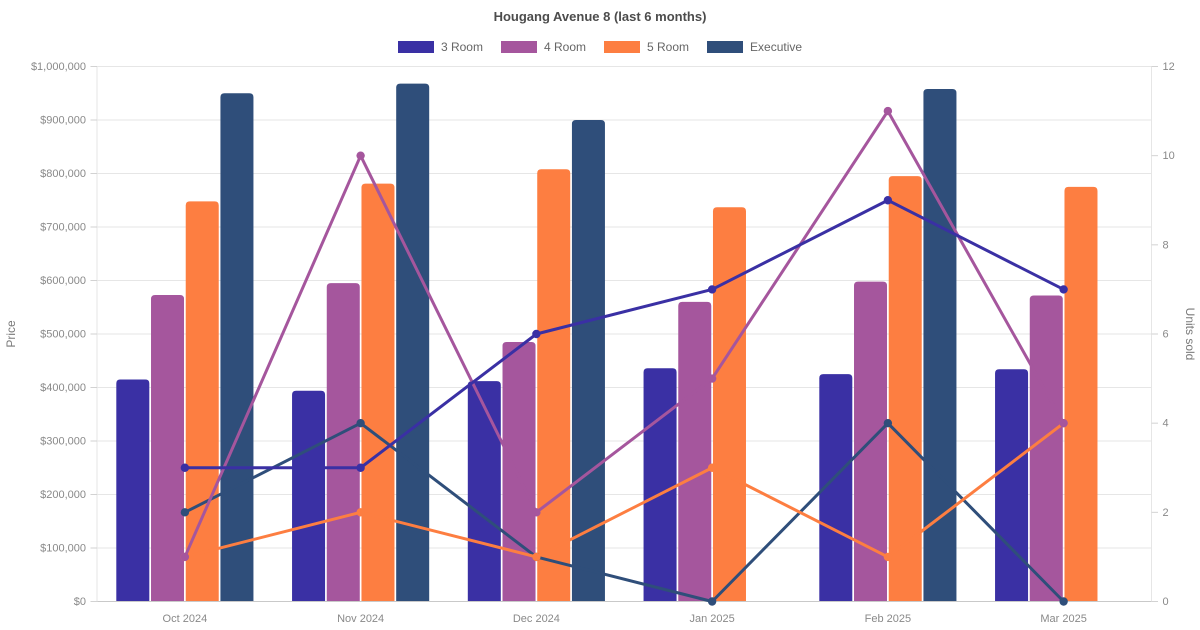 The height and width of the screenshot is (630, 1200). Describe the element at coordinates (940, 345) in the screenshot. I see `bar-executive-feb-2025` at that location.